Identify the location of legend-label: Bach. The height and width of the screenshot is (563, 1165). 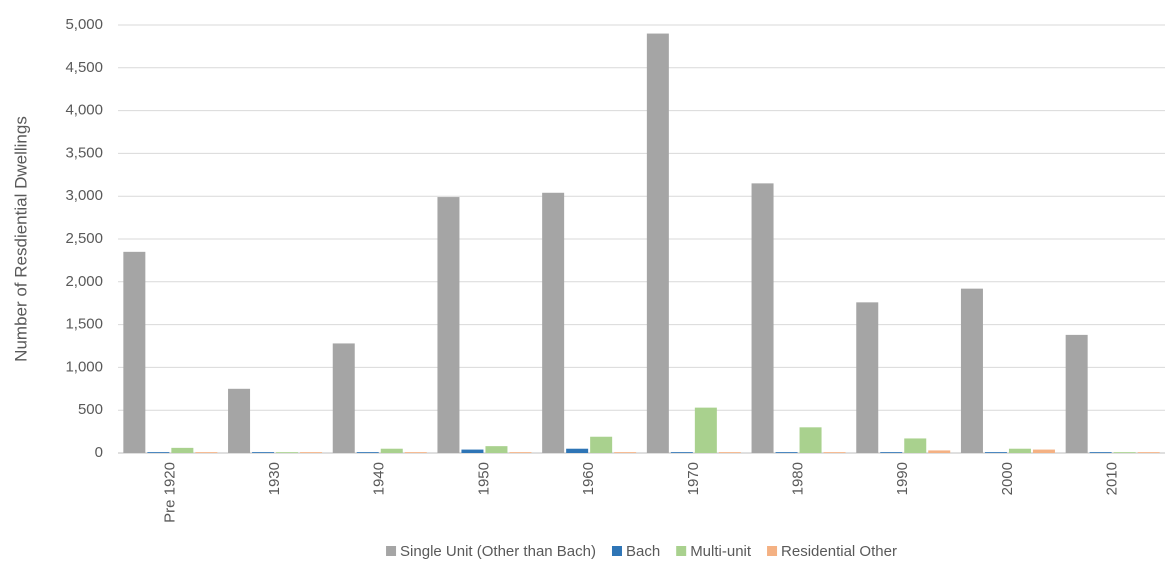
(643, 551).